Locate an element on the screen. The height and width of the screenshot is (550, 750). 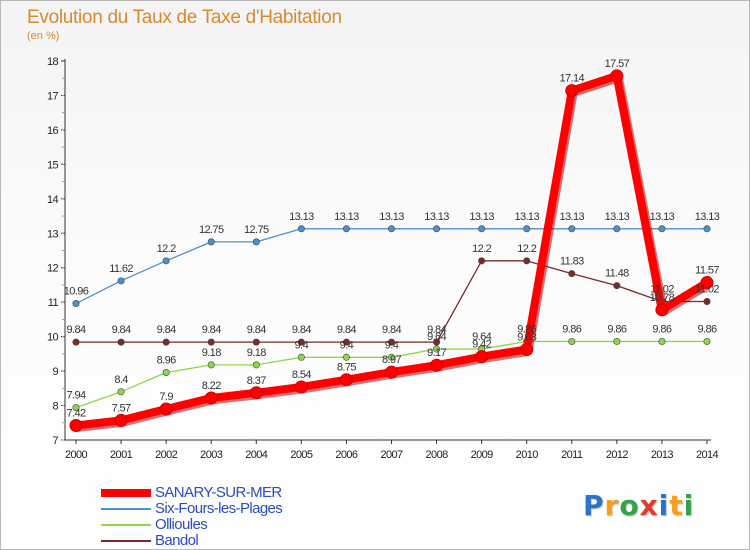
data-label: 8.54 is located at coordinates (301, 375).